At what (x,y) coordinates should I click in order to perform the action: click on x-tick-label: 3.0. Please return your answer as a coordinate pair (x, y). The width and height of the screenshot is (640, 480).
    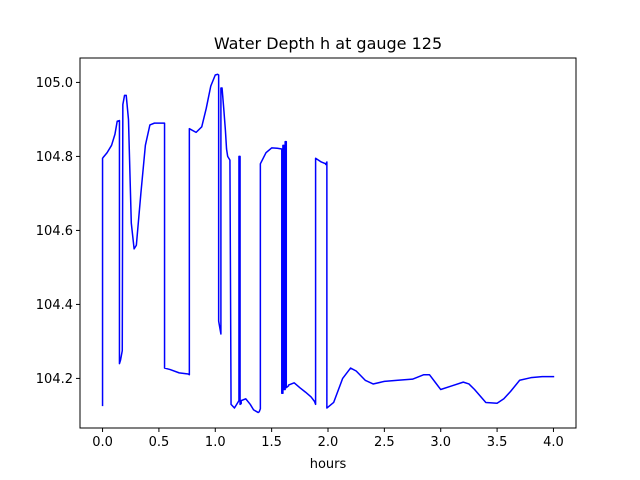
    Looking at the image, I should click on (440, 442).